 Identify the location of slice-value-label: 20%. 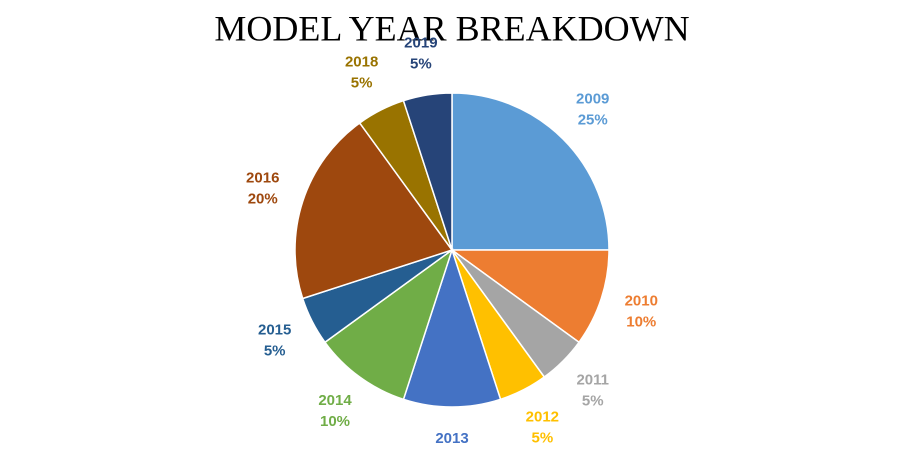
(263, 198).